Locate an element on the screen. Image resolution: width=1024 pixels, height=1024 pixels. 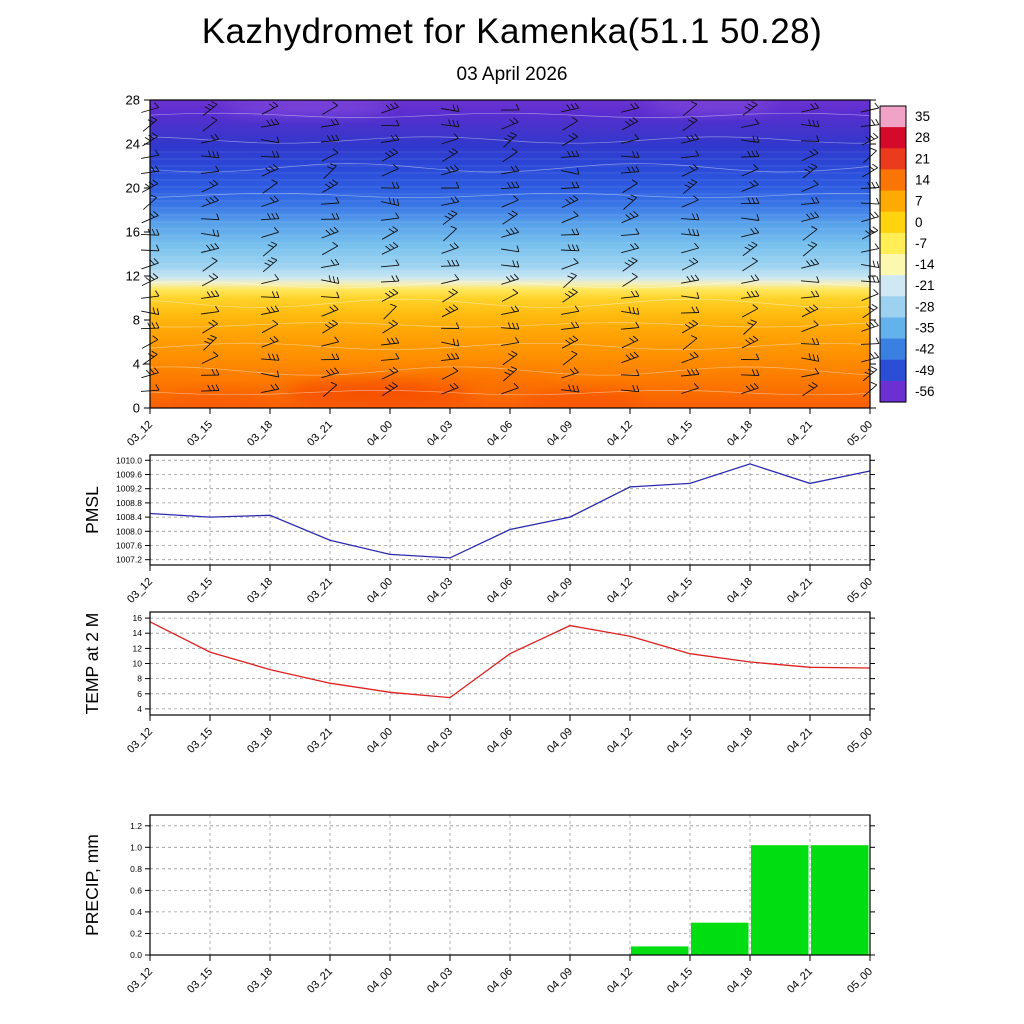
y-tick-label: 0.6 is located at coordinates (136, 890).